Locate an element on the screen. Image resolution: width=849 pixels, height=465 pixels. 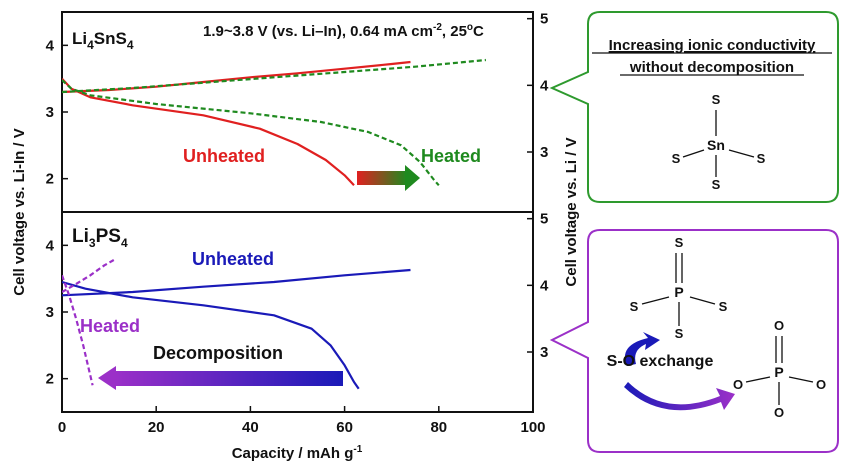
po4-o-bottom: O is located at coordinates (779, 412).